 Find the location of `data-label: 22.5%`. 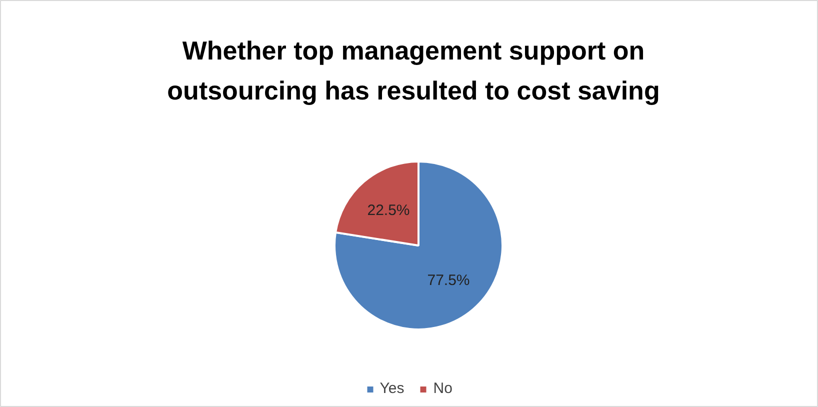

data-label: 22.5% is located at coordinates (388, 210).